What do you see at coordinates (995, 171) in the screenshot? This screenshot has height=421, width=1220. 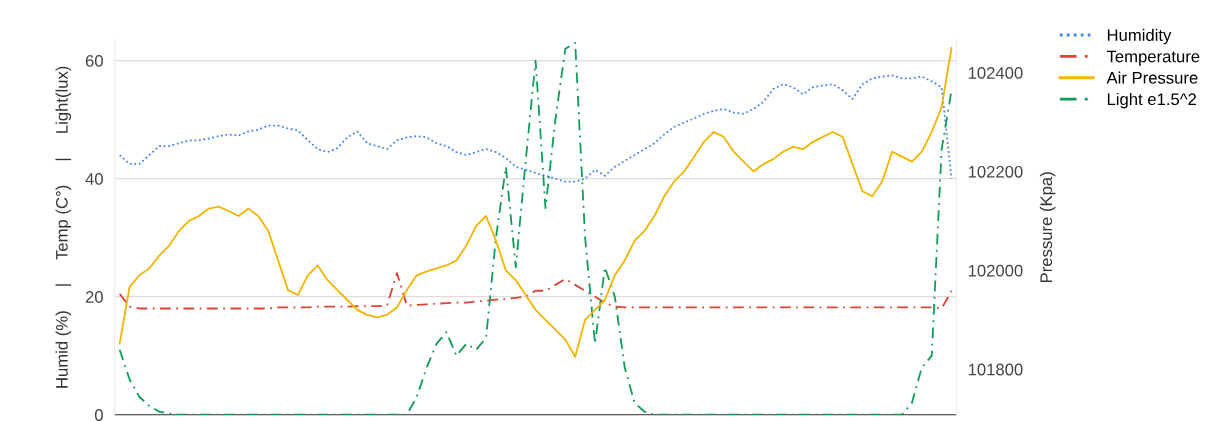 I see `y2-tick-label: 102200` at bounding box center [995, 171].